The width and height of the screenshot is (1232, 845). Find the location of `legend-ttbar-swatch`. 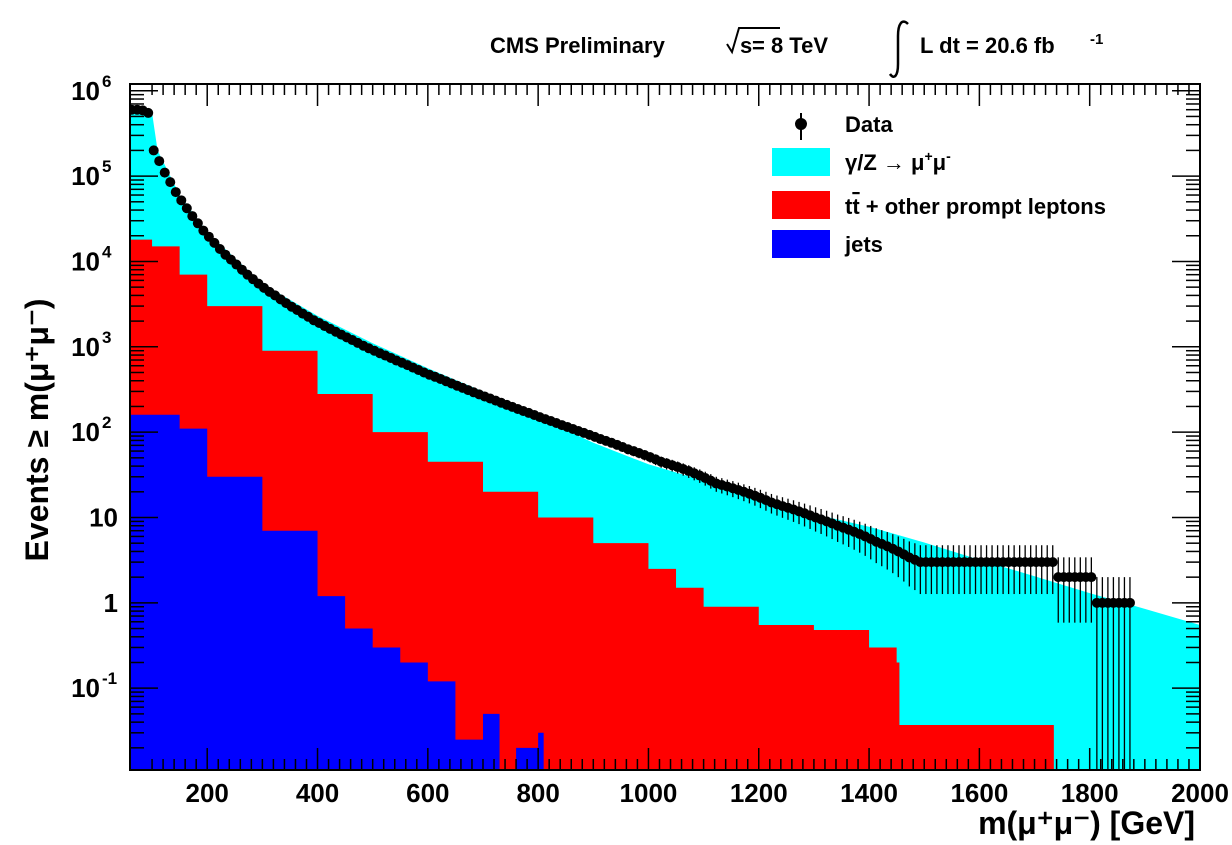

legend-ttbar-swatch is located at coordinates (801, 205).